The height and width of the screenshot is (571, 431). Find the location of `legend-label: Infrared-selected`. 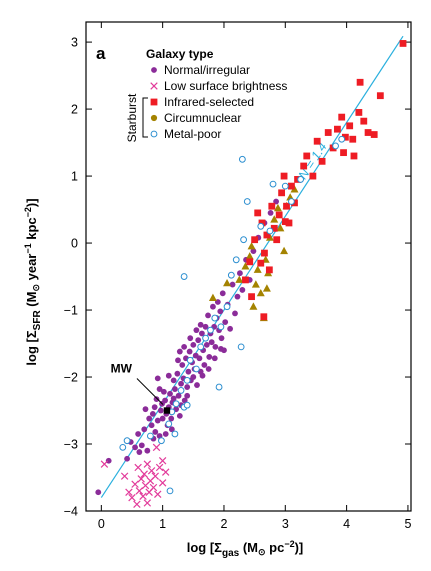

legend-label: Infrared-selected is located at coordinates (209, 102).